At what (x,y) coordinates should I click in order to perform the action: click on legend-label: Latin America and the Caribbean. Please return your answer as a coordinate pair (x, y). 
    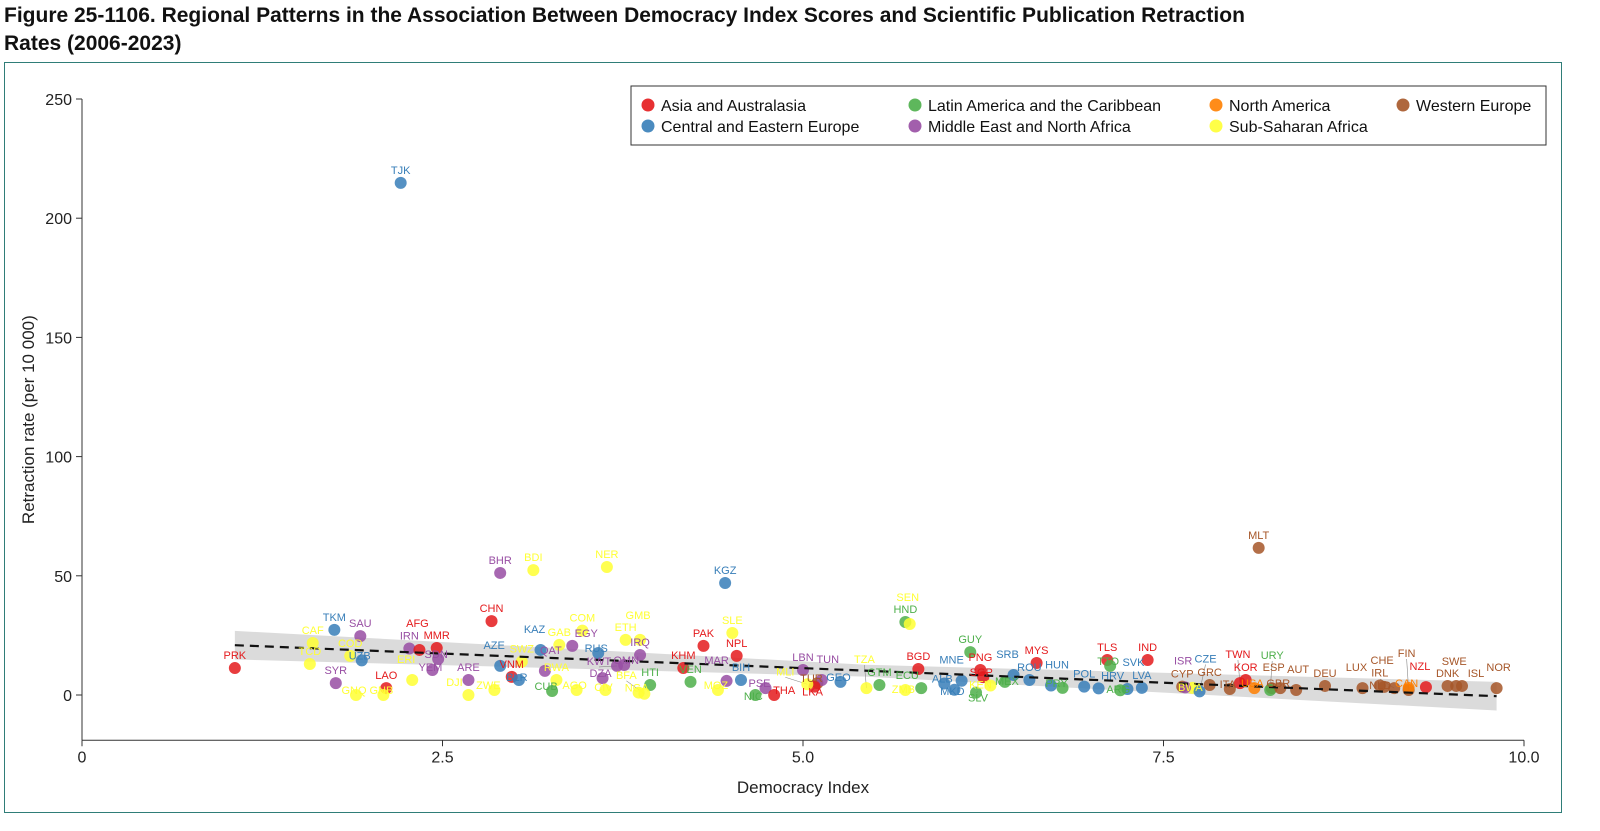
    Looking at the image, I should click on (1044, 106).